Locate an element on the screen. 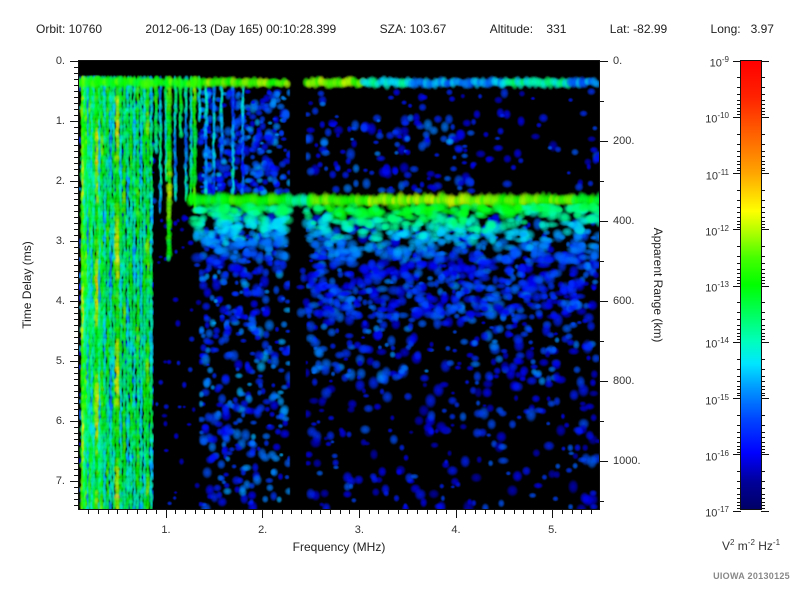  colorbar-tick-label: 10-9 is located at coordinates (719, 62).